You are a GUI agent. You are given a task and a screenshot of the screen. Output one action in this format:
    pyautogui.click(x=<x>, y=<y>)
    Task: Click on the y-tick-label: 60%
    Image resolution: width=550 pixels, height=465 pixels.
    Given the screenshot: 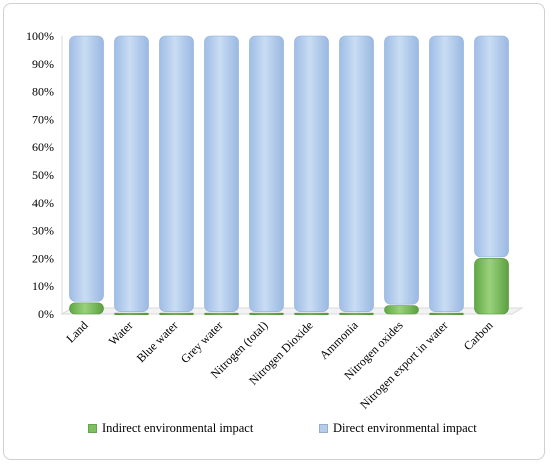 What is the action you would take?
    pyautogui.click(x=43, y=147)
    